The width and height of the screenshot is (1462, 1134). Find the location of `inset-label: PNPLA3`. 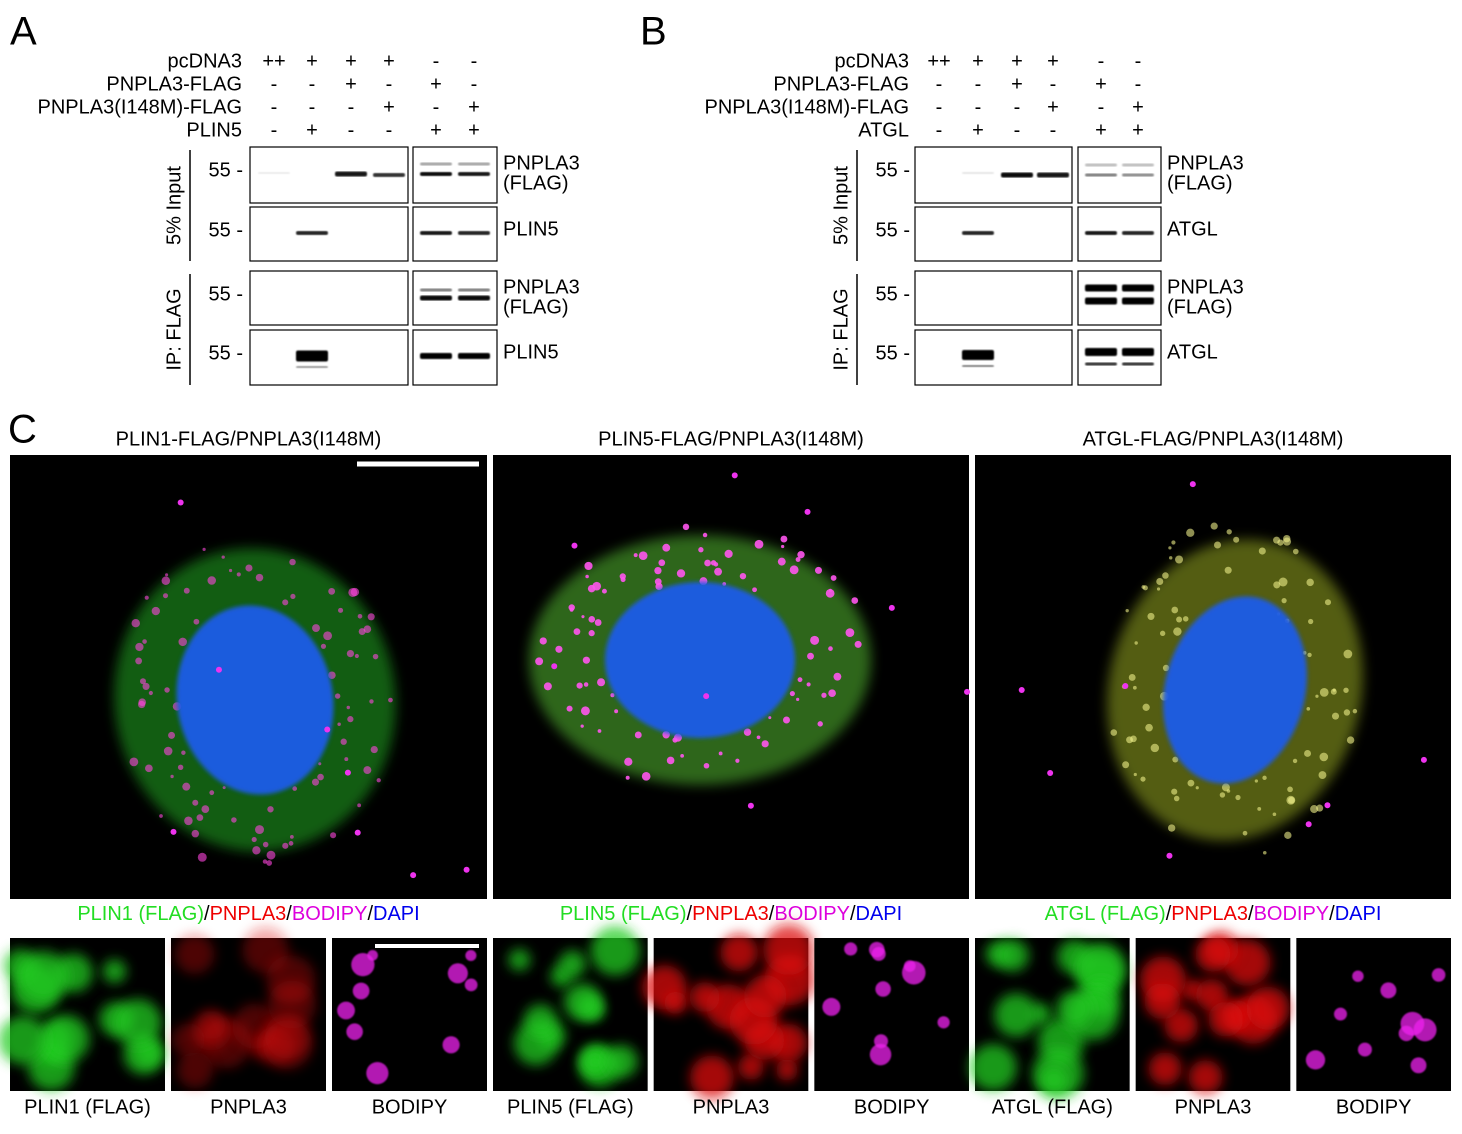

inset-label: PNPLA3 is located at coordinates (1213, 1107).